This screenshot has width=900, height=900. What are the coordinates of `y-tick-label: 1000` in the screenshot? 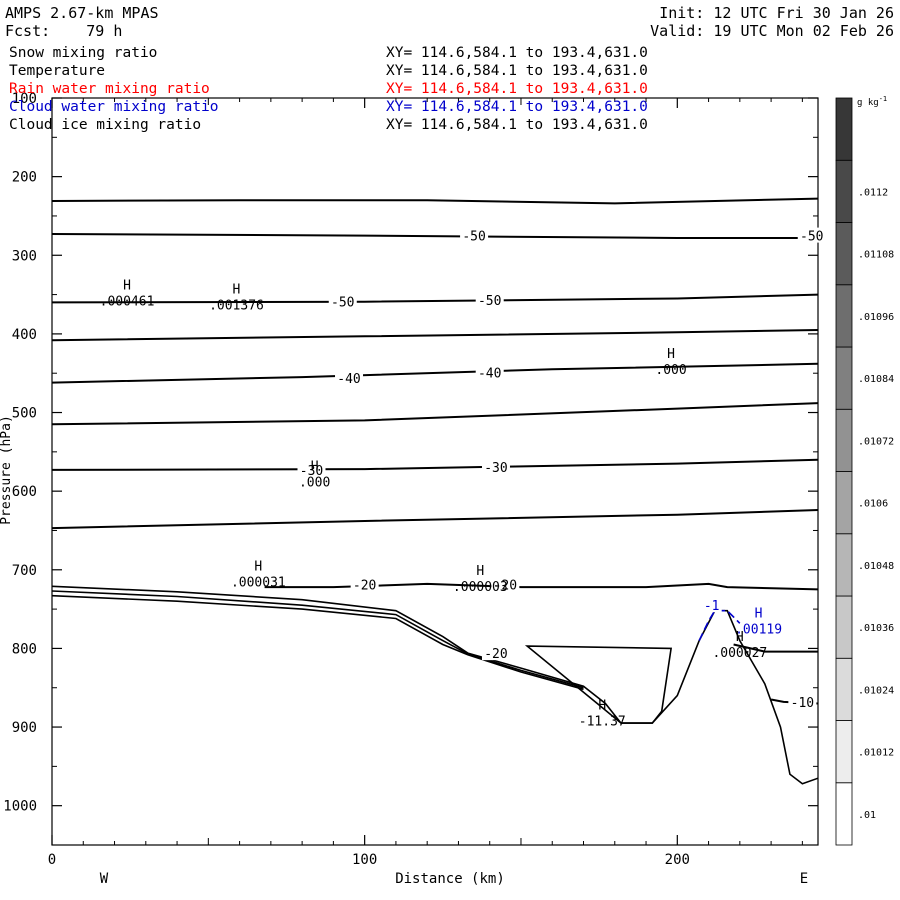 It's located at (20, 807).